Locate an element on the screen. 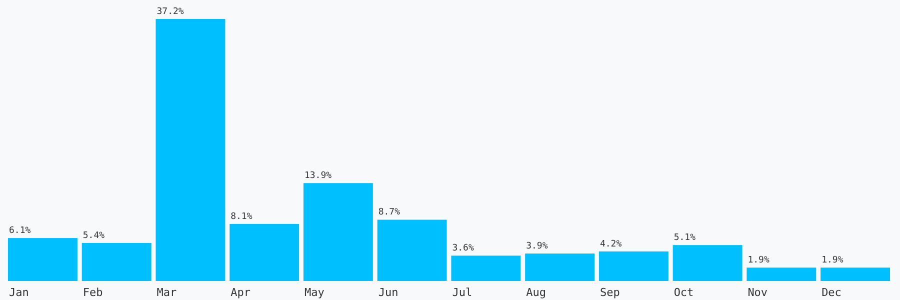 The height and width of the screenshot is (300, 900). data-label: 8.7% is located at coordinates (389, 213).